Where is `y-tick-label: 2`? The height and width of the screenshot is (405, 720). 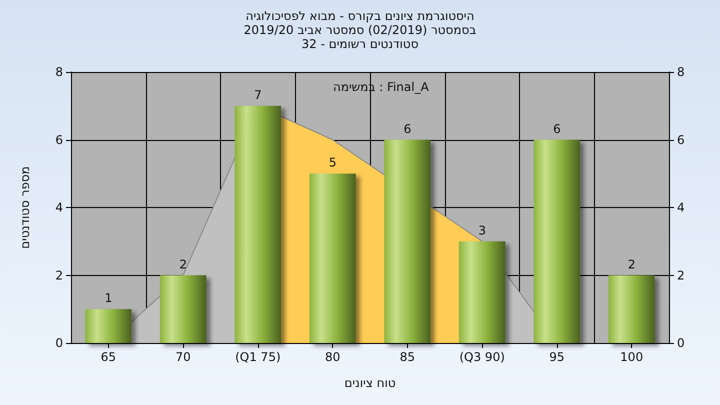
y-tick-label: 2 is located at coordinates (59, 275).